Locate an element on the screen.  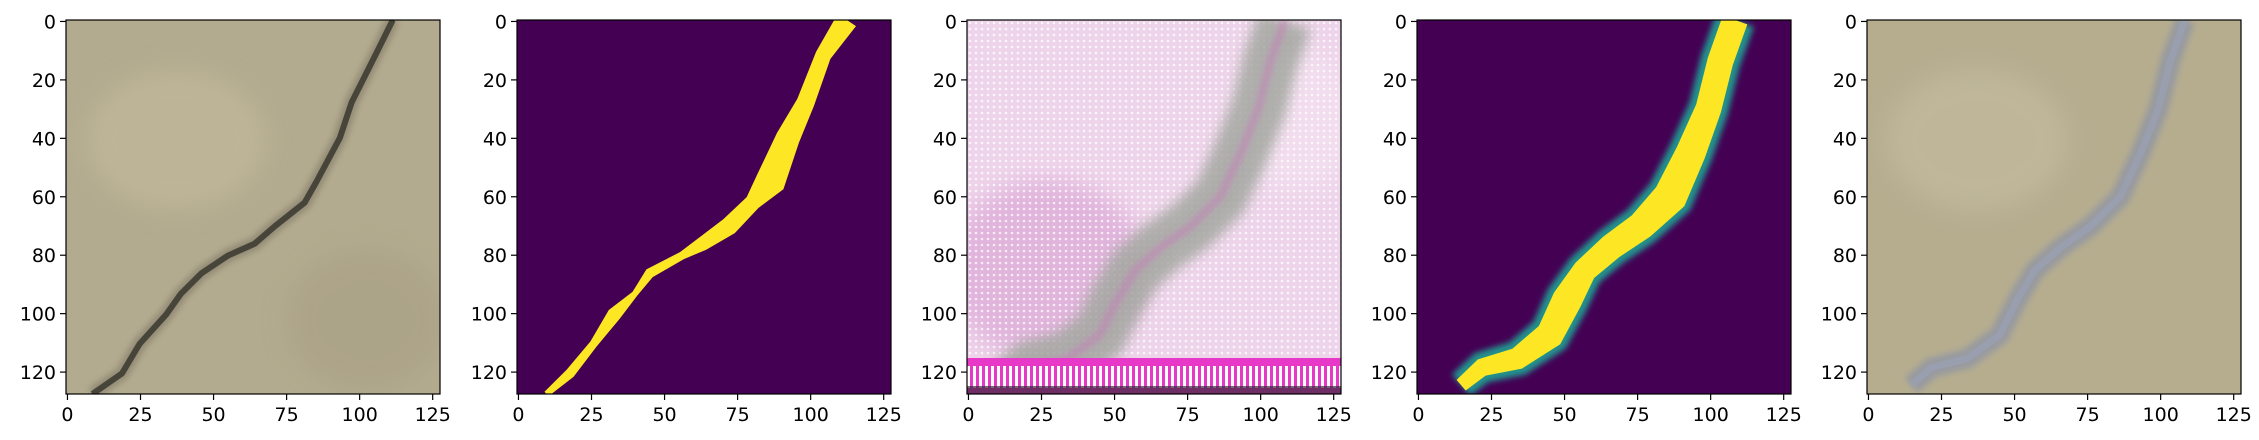
crack is located at coordinates (243, 207).